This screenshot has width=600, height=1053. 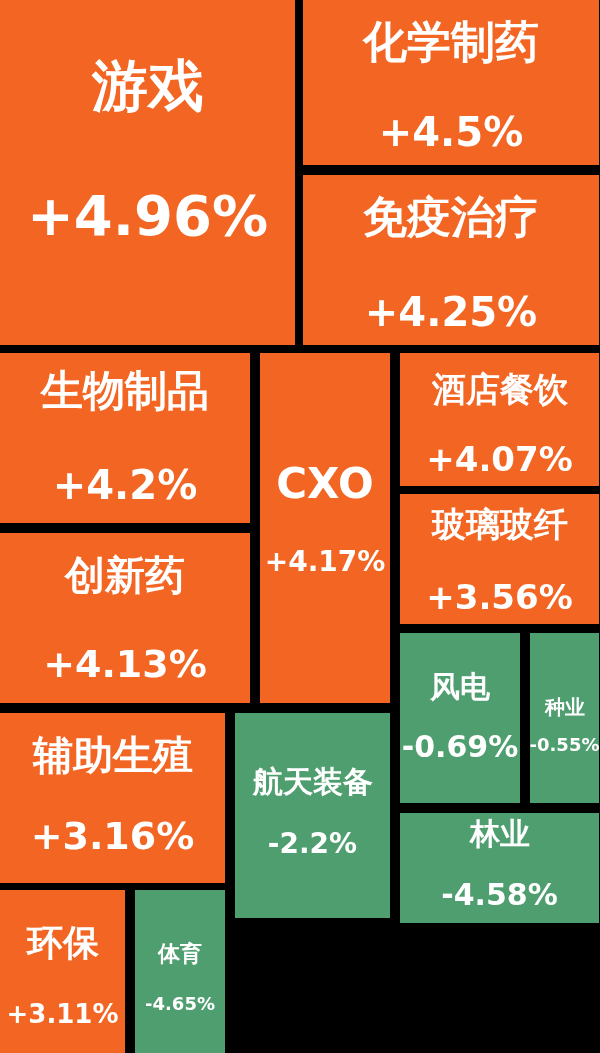 I want to click on category-label: 航天装备, so click(x=312, y=781).